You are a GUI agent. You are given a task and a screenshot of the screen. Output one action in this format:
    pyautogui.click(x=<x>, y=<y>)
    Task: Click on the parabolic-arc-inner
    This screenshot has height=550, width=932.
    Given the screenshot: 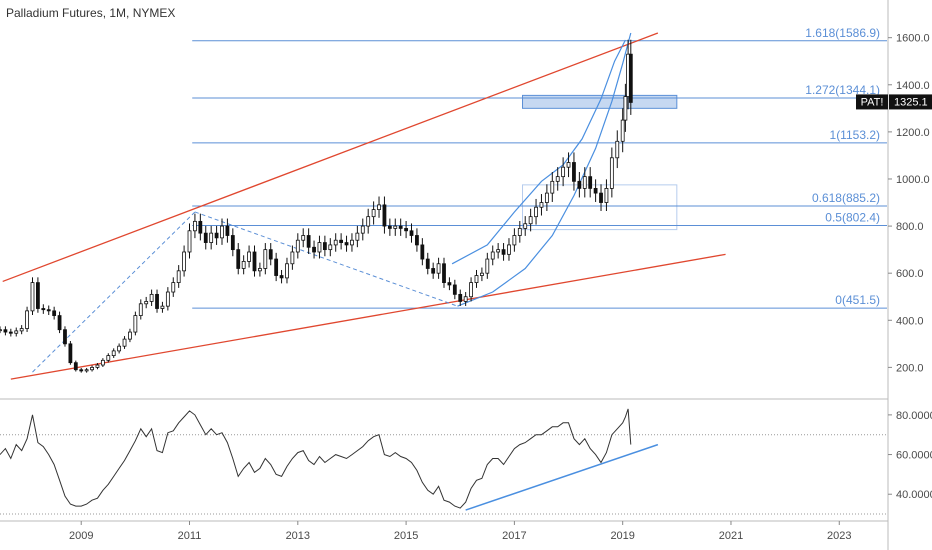 What is the action you would take?
    pyautogui.click(x=538, y=152)
    